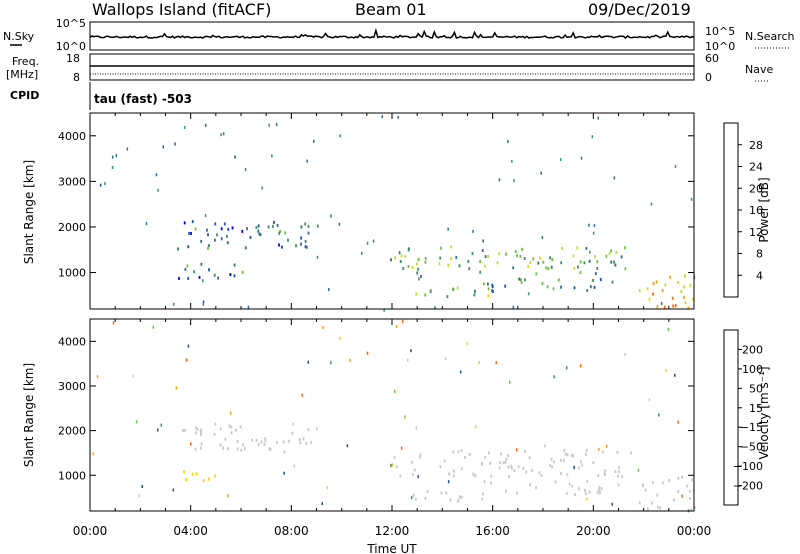 The height and width of the screenshot is (554, 800). What do you see at coordinates (759, 69) in the screenshot?
I see `nave-label: Nave` at bounding box center [759, 69].